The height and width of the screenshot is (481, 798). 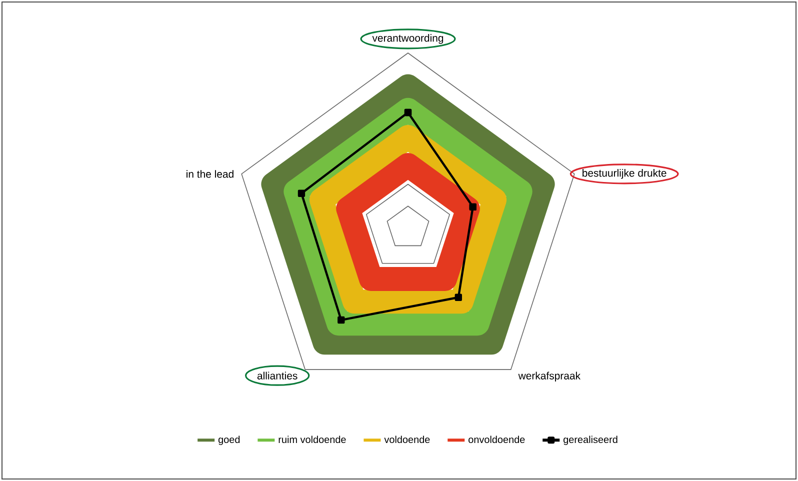 I want to click on legend-label: voldoende, so click(x=407, y=440).